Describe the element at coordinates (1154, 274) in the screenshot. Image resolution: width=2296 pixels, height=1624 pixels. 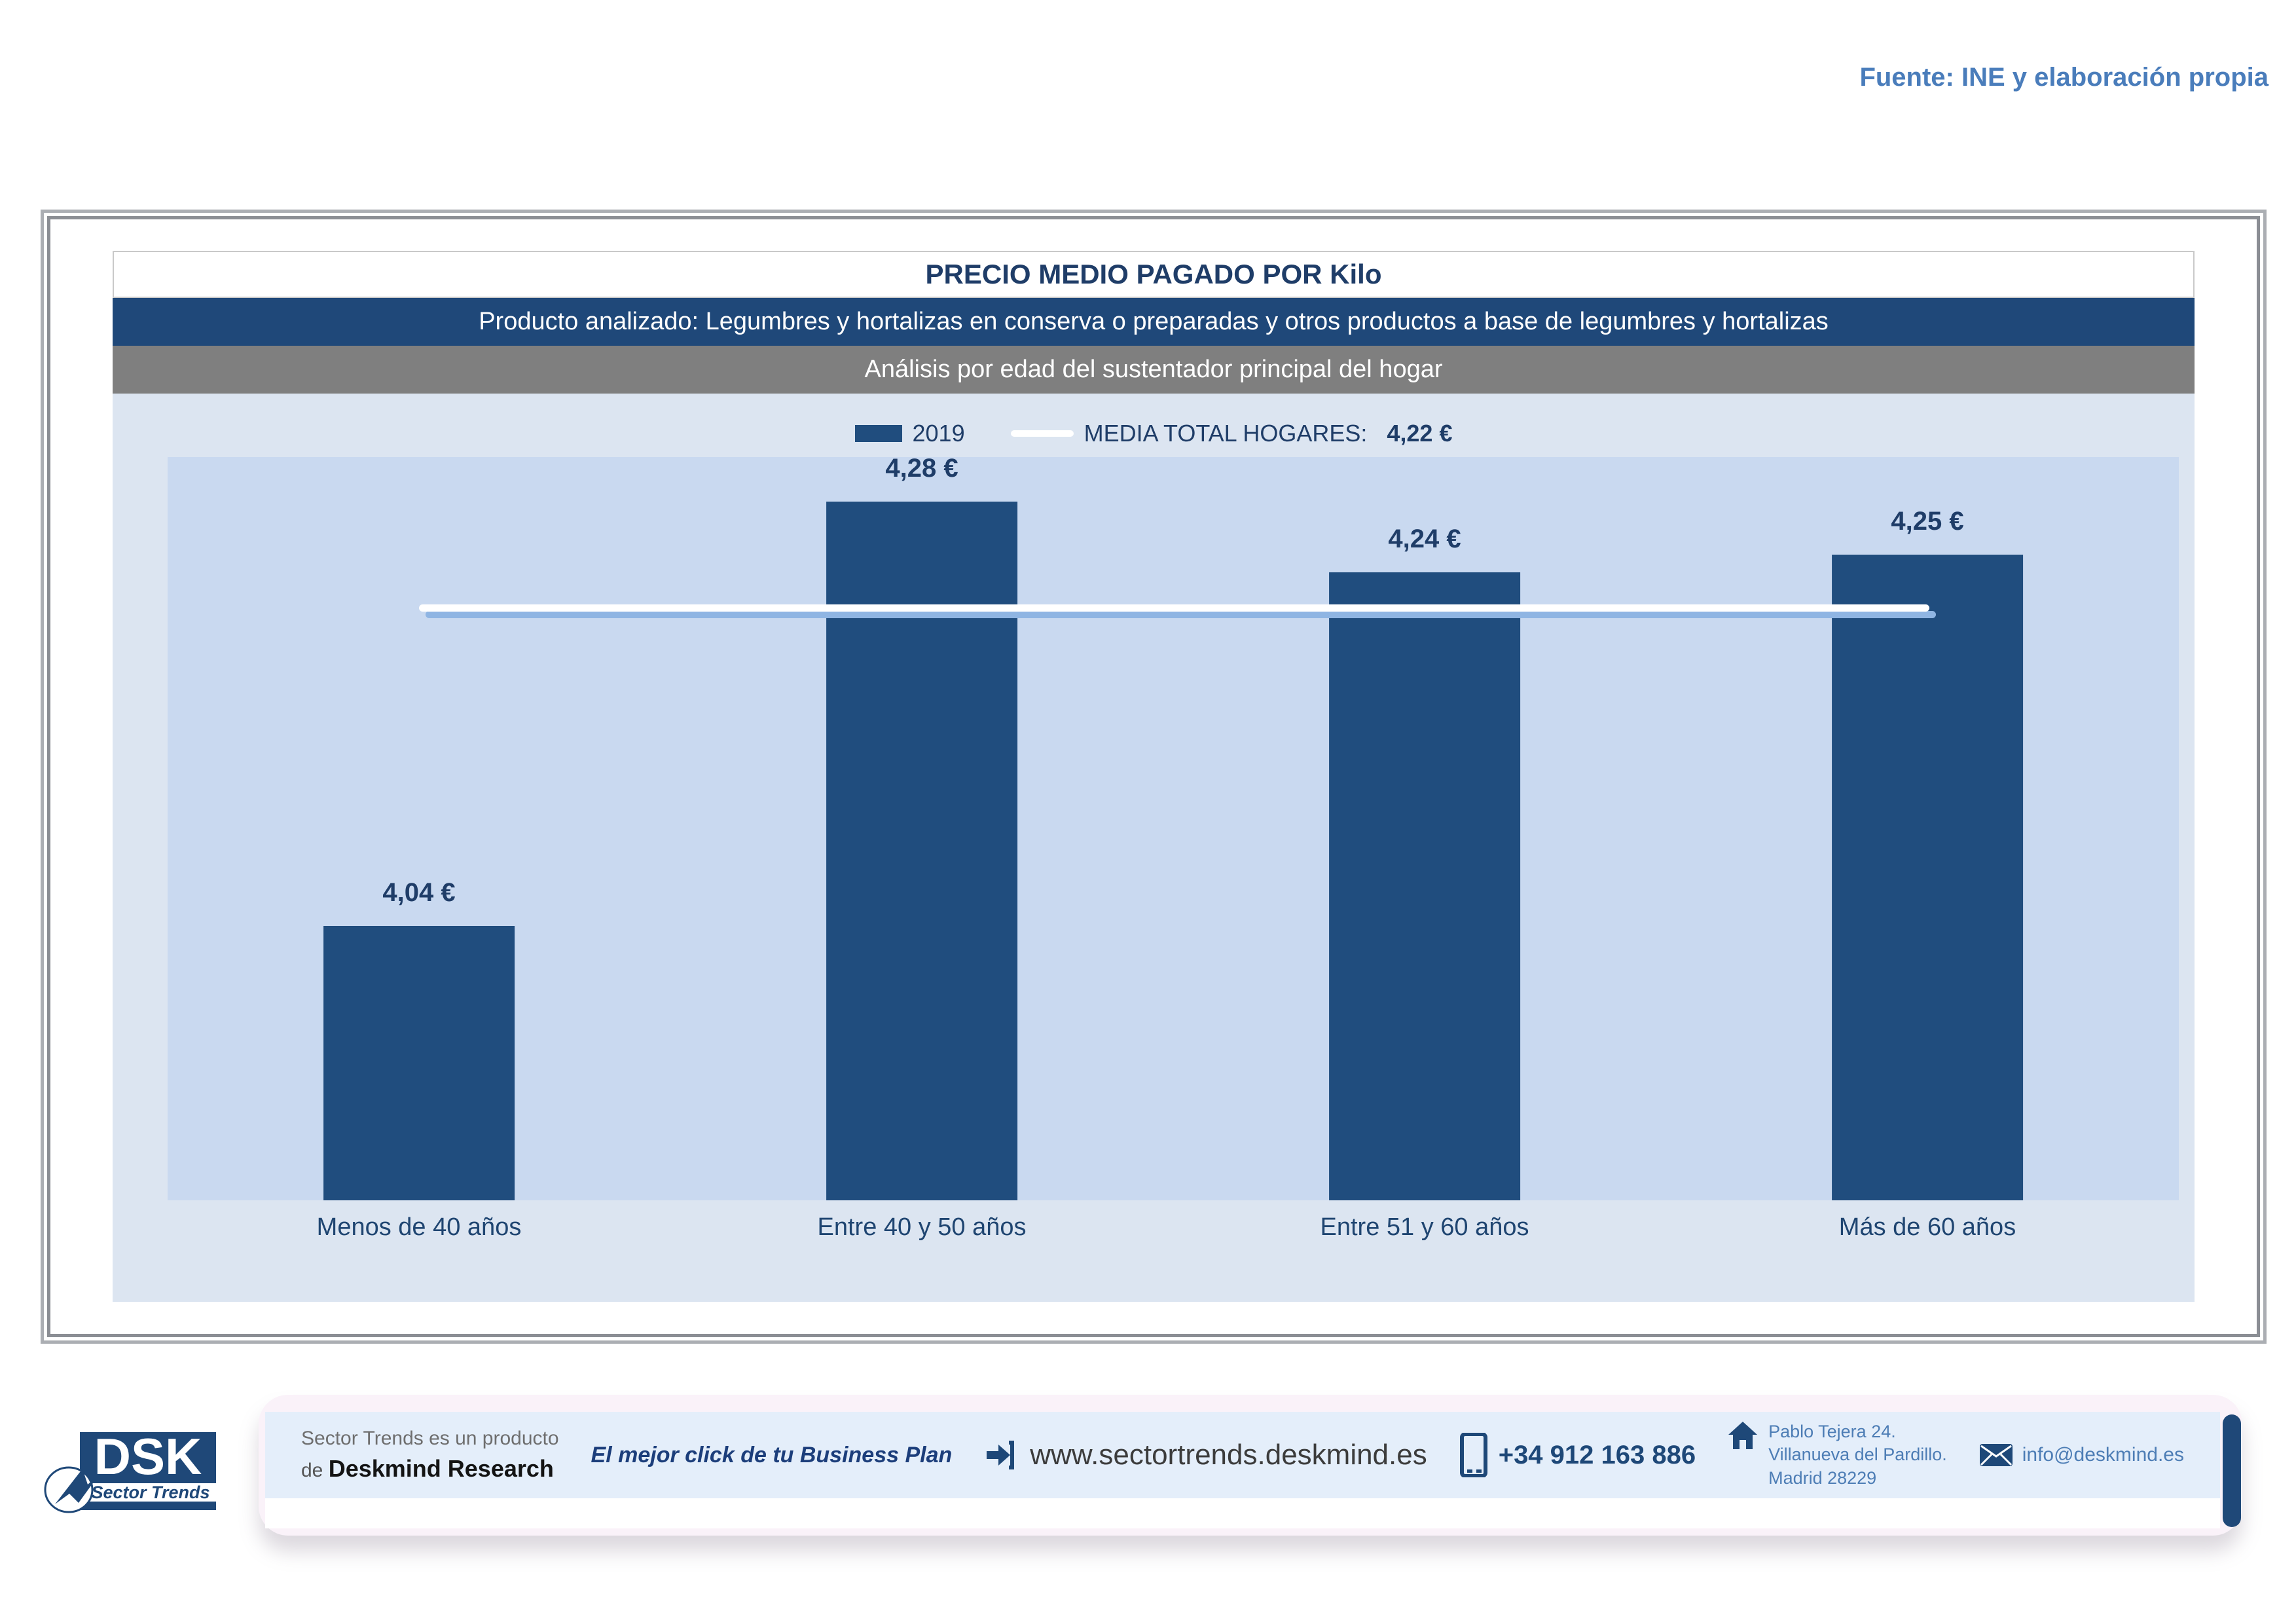
I see `chart-title: PRECIO MEDIO PAGADO POR Kilo` at that location.